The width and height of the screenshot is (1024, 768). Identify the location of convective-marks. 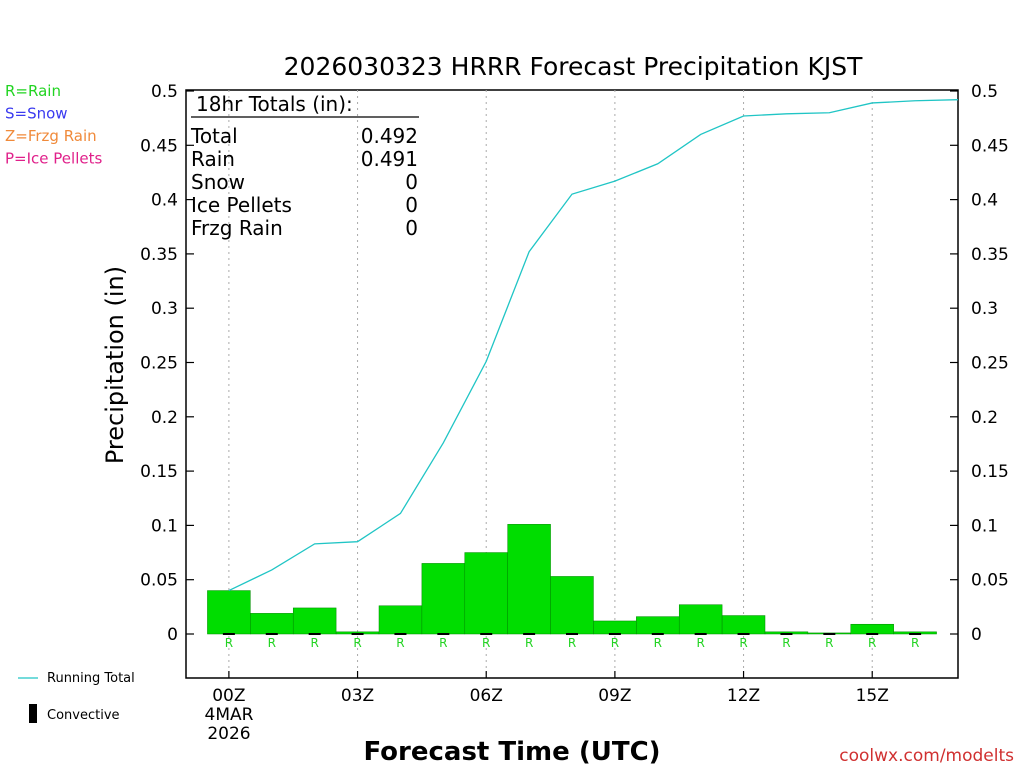
(572, 634).